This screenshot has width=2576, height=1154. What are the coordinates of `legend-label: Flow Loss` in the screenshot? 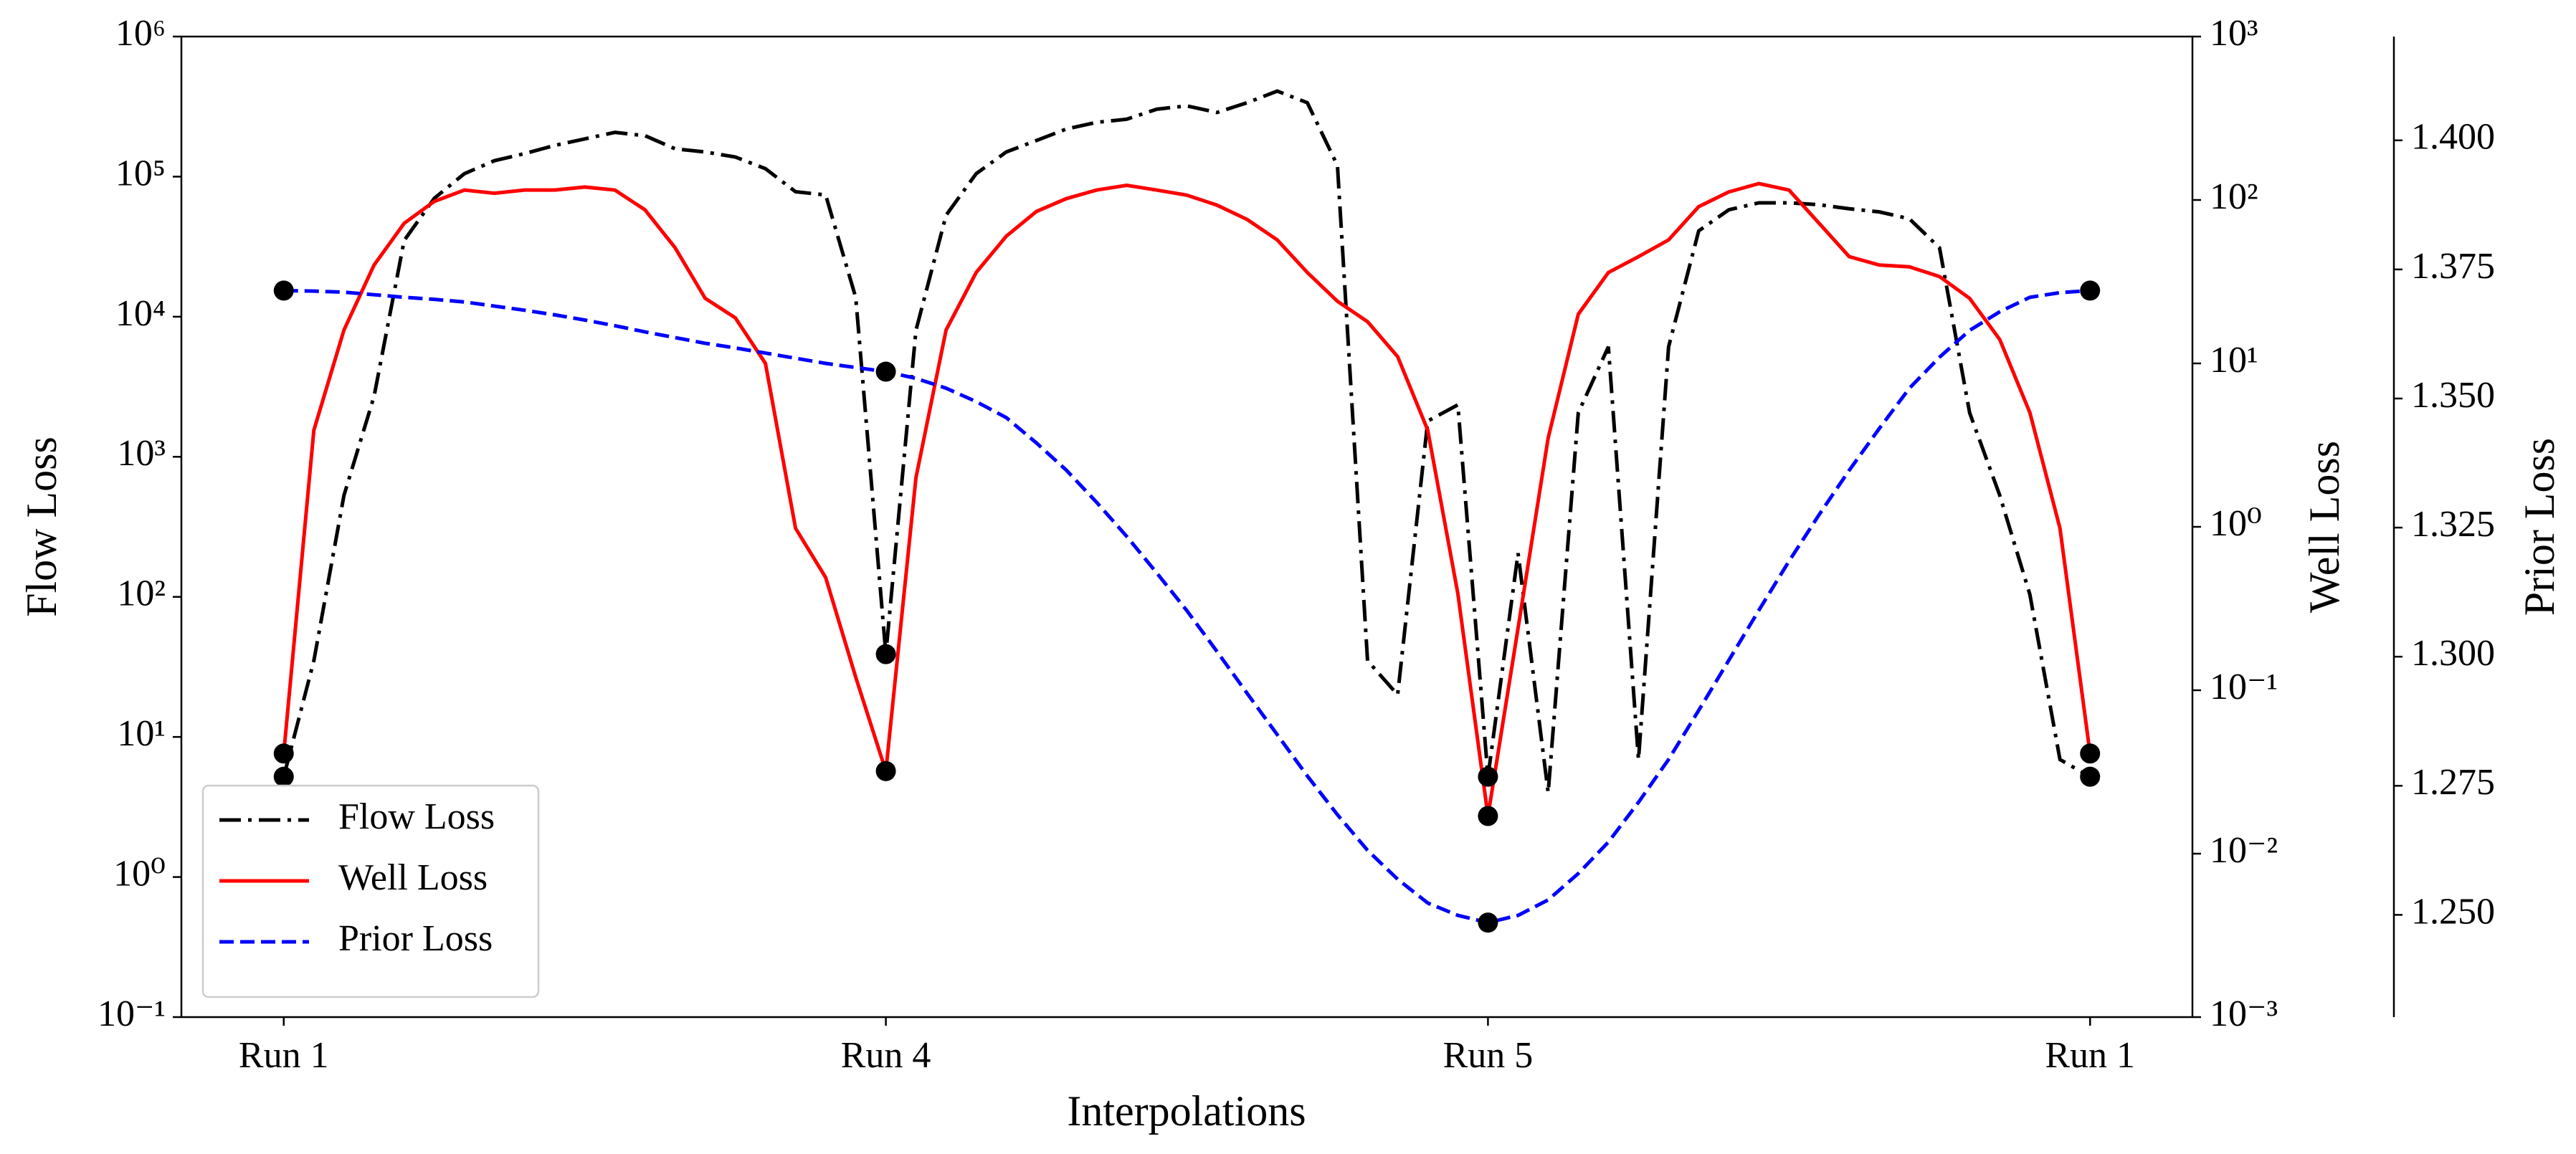 It's located at (417, 816).